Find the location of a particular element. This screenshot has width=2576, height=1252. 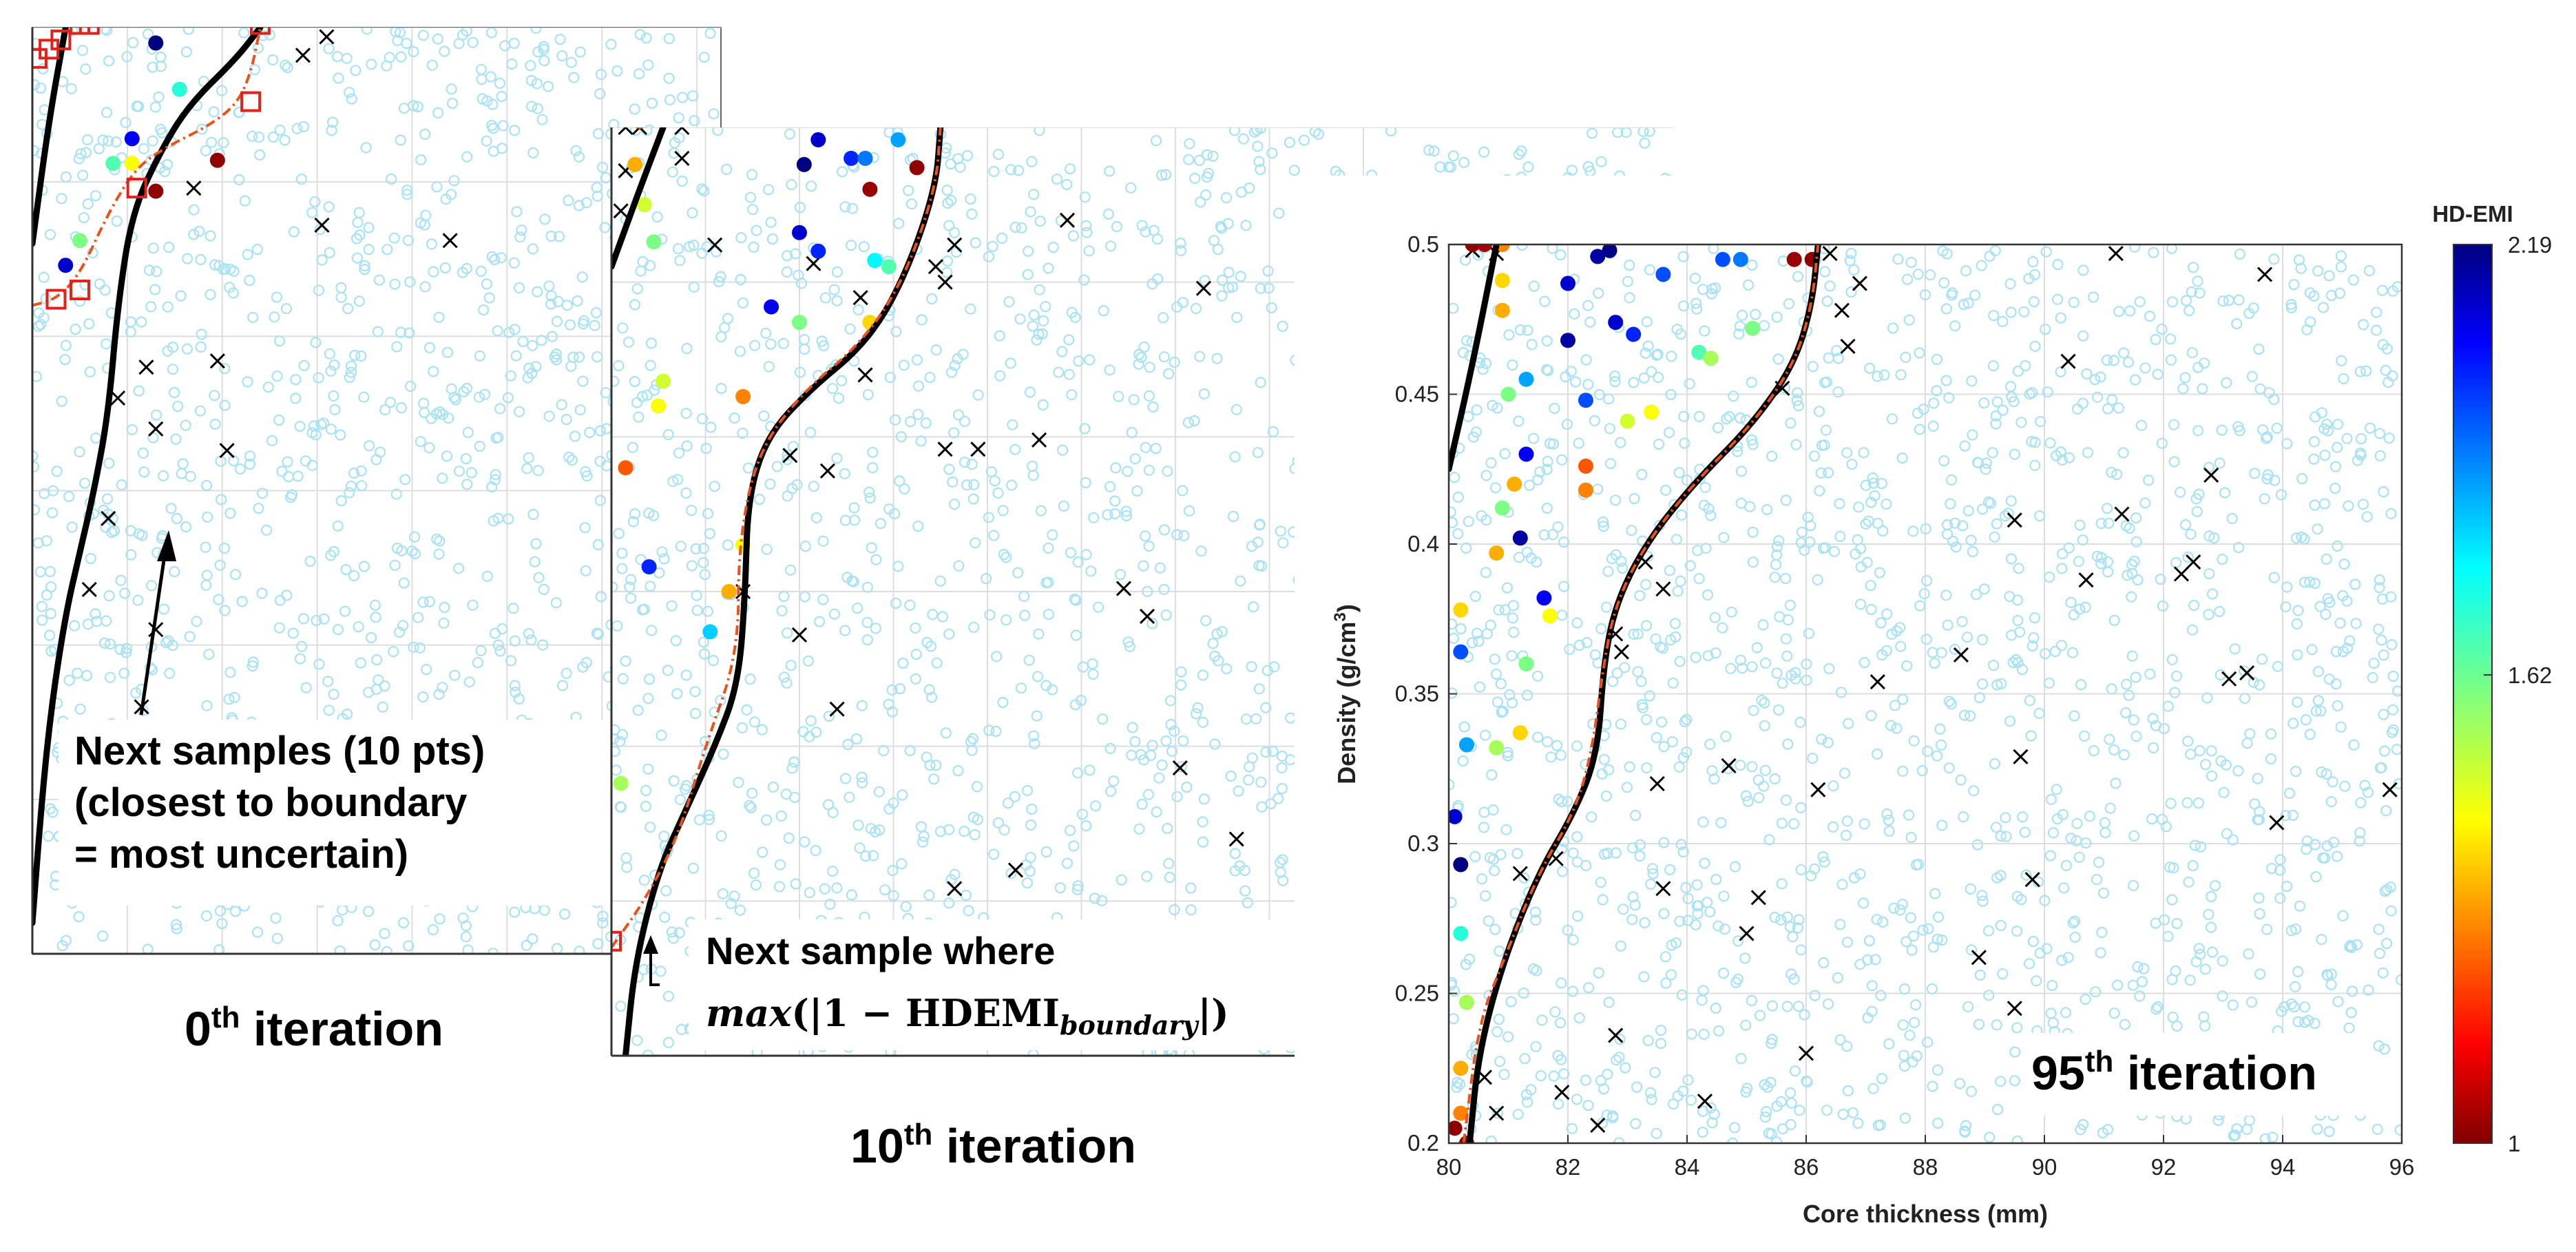

panel-1-title-rest: iteration is located at coordinates (1034, 1146).